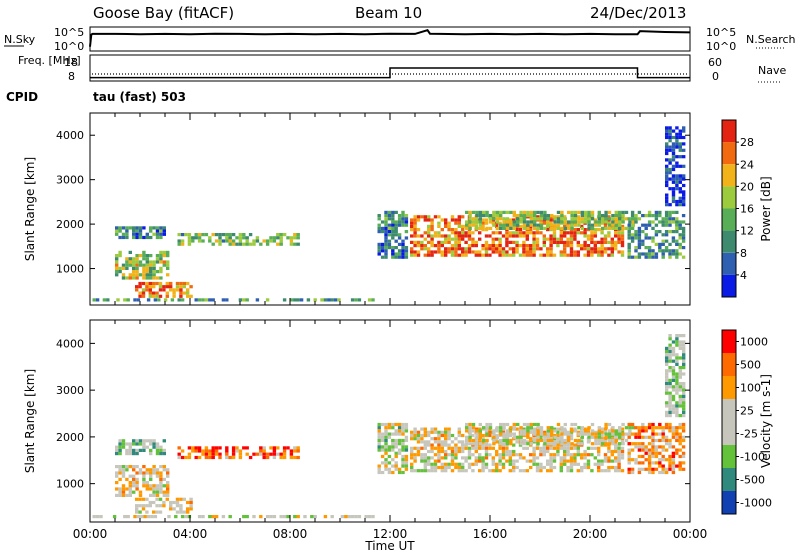  Describe the element at coordinates (163, 13) in the screenshot. I see `station-title: Goose Bay (fitACF)` at that location.